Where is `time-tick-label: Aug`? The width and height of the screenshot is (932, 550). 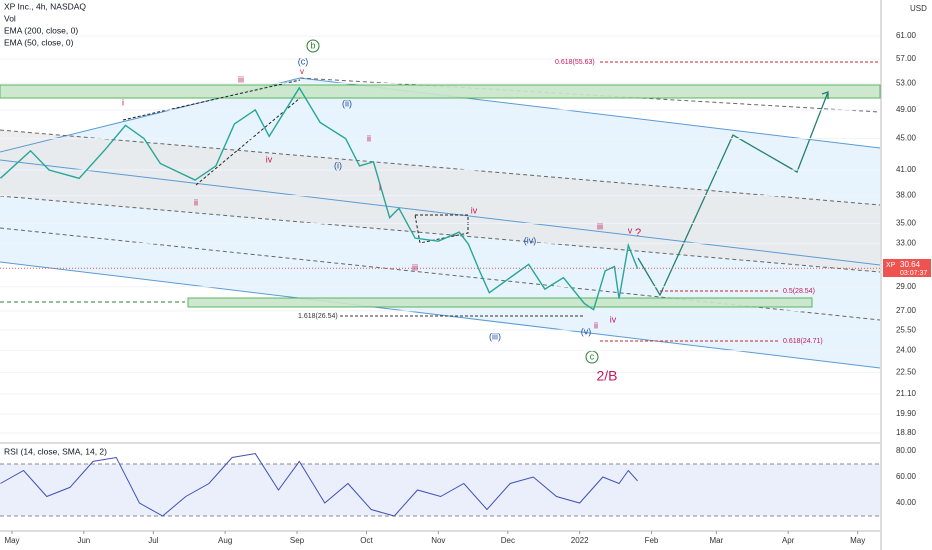
time-tick-label: Aug is located at coordinates (225, 540).